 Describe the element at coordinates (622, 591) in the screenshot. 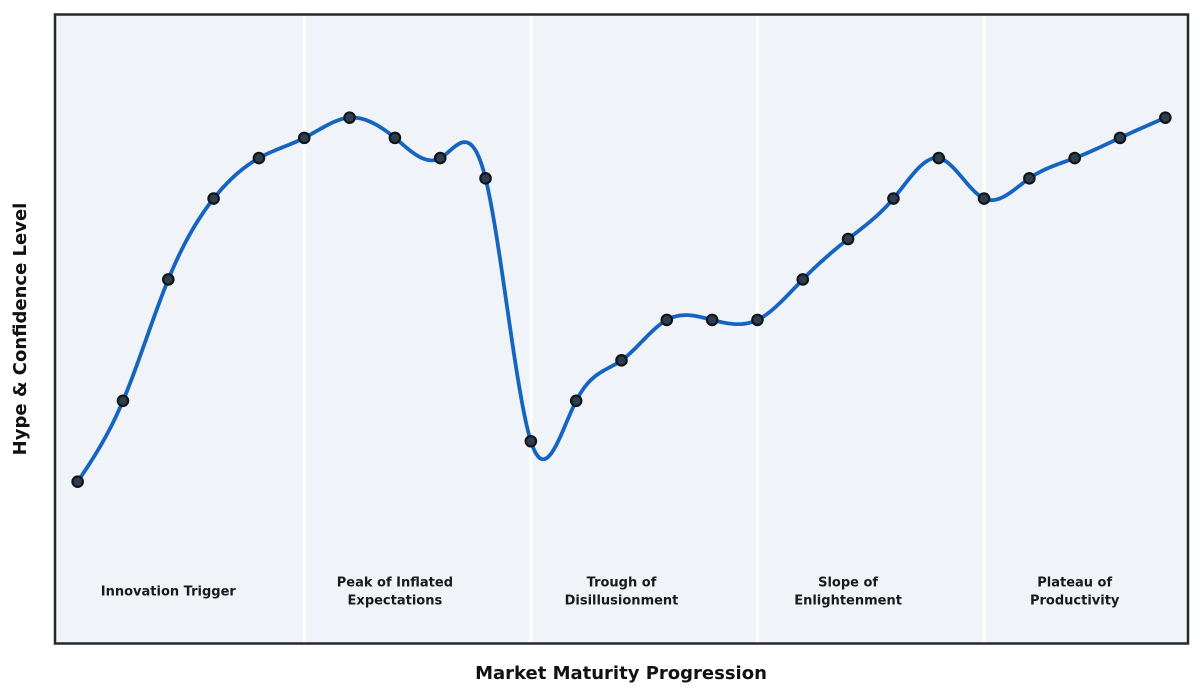

I see `phase-label: Trough of Disillusionment` at that location.